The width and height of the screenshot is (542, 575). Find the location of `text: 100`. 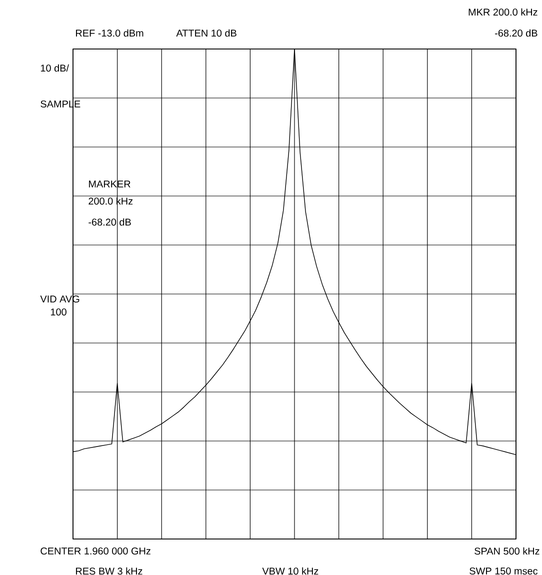

text: 100 is located at coordinates (58, 312).